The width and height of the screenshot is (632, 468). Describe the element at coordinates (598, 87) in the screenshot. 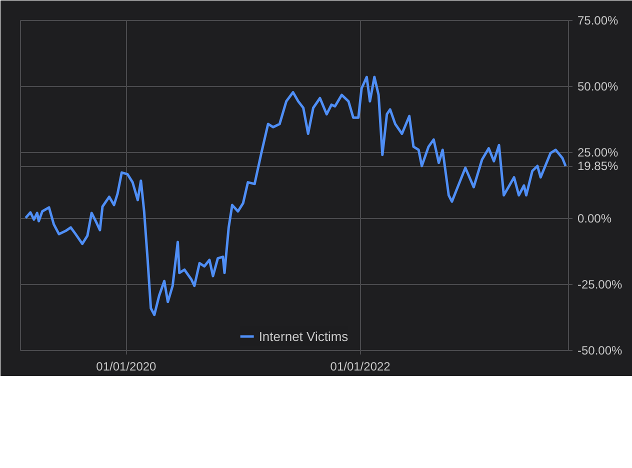

I see `y-tick-label: 50.00%` at that location.